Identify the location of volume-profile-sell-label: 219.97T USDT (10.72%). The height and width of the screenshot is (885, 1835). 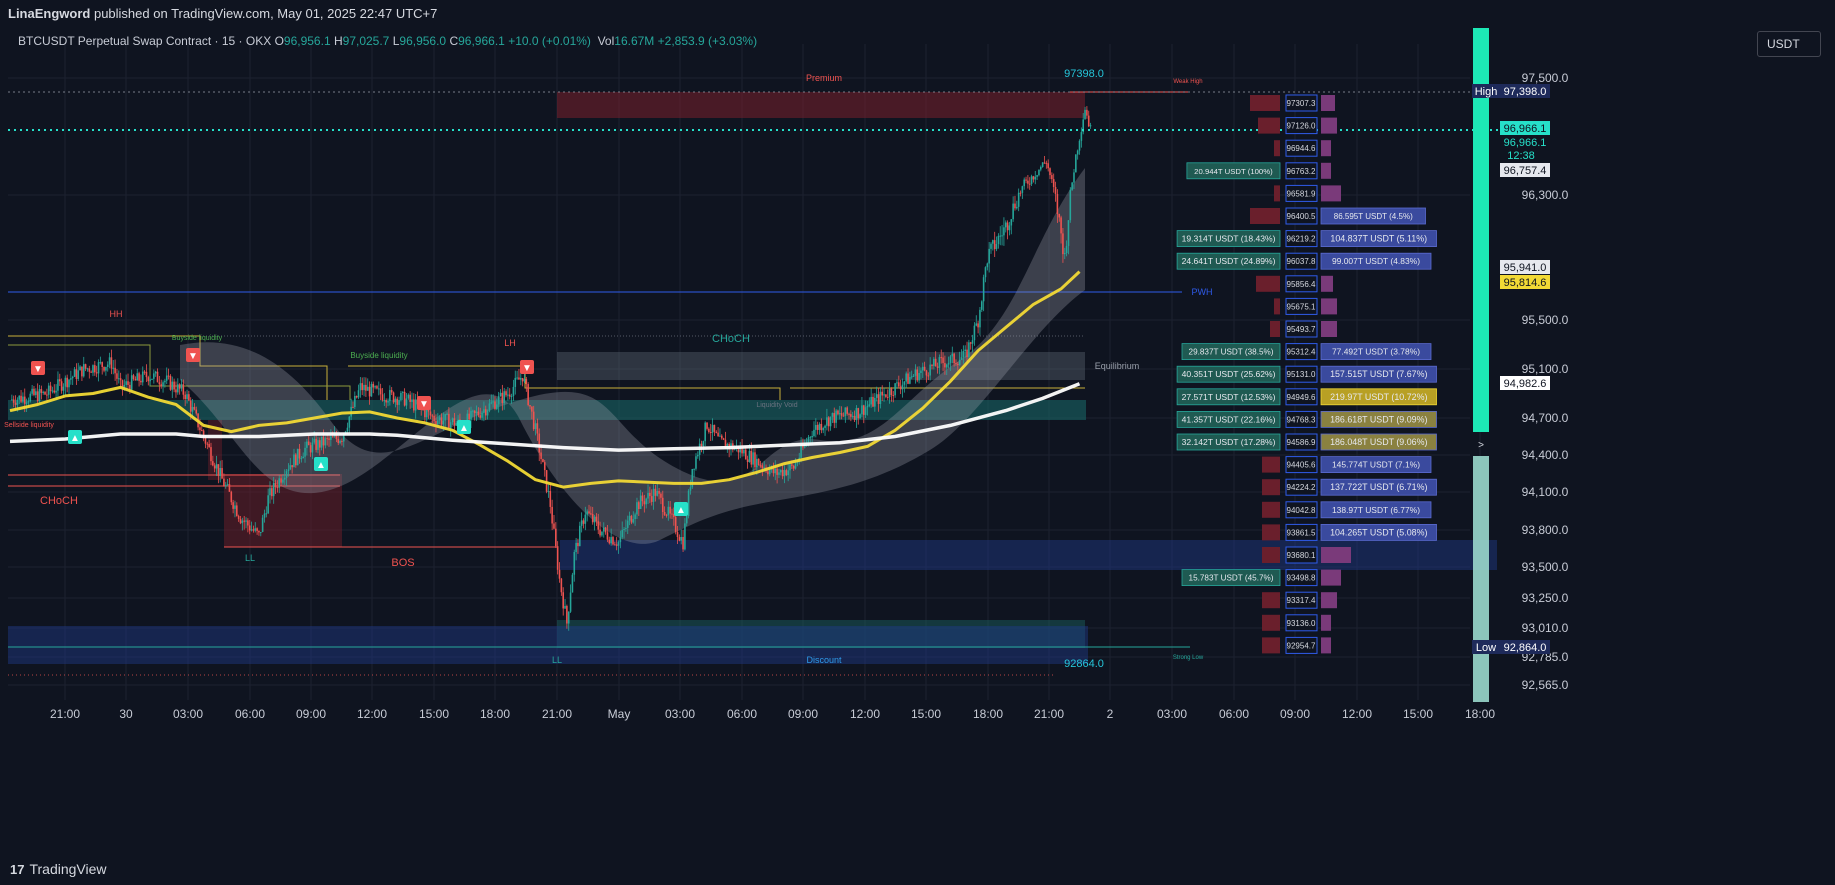
(1378, 397).